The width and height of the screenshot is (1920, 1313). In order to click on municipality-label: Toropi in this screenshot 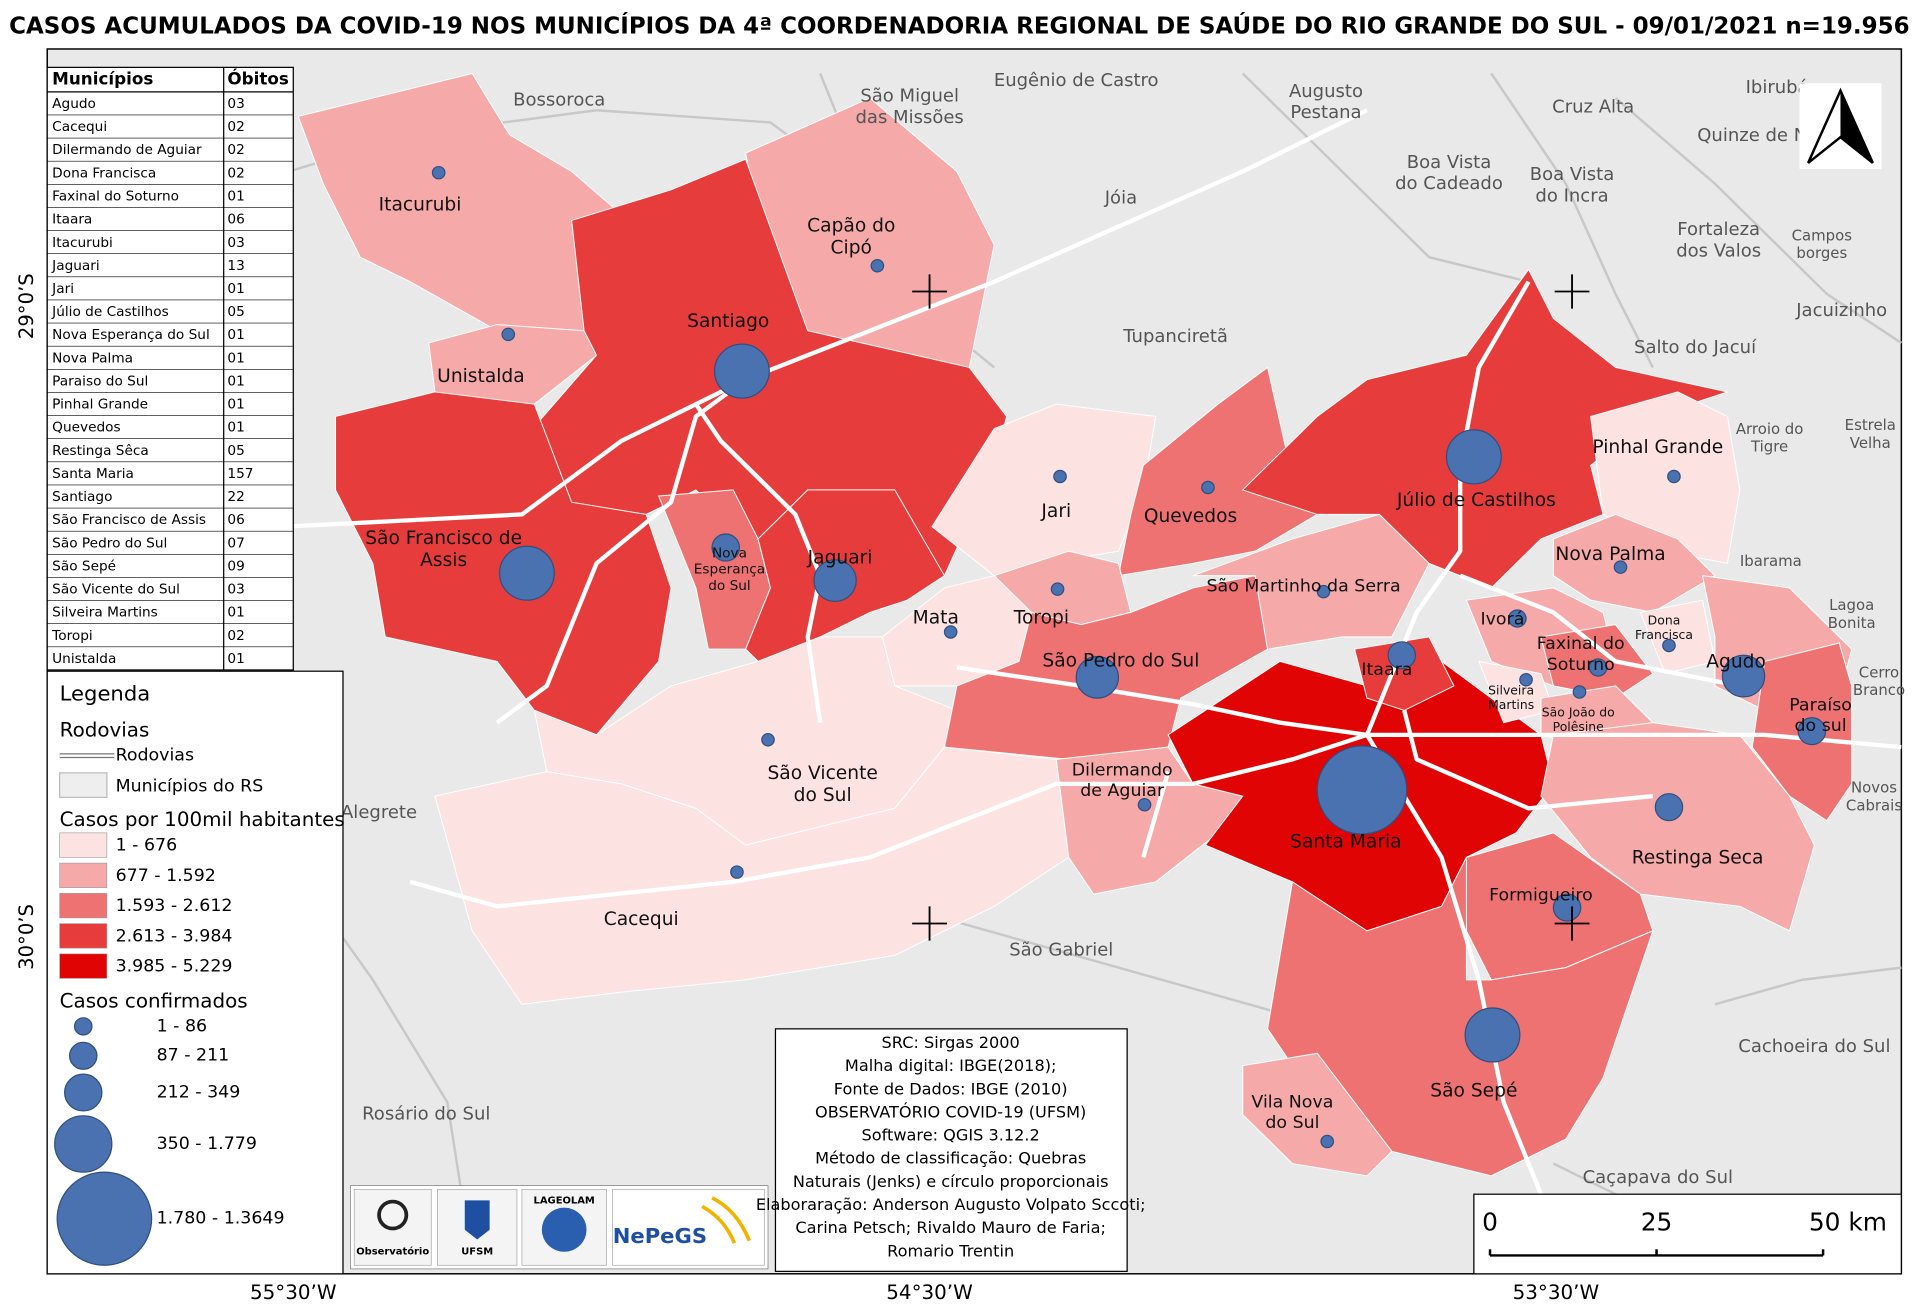, I will do `click(1041, 618)`.